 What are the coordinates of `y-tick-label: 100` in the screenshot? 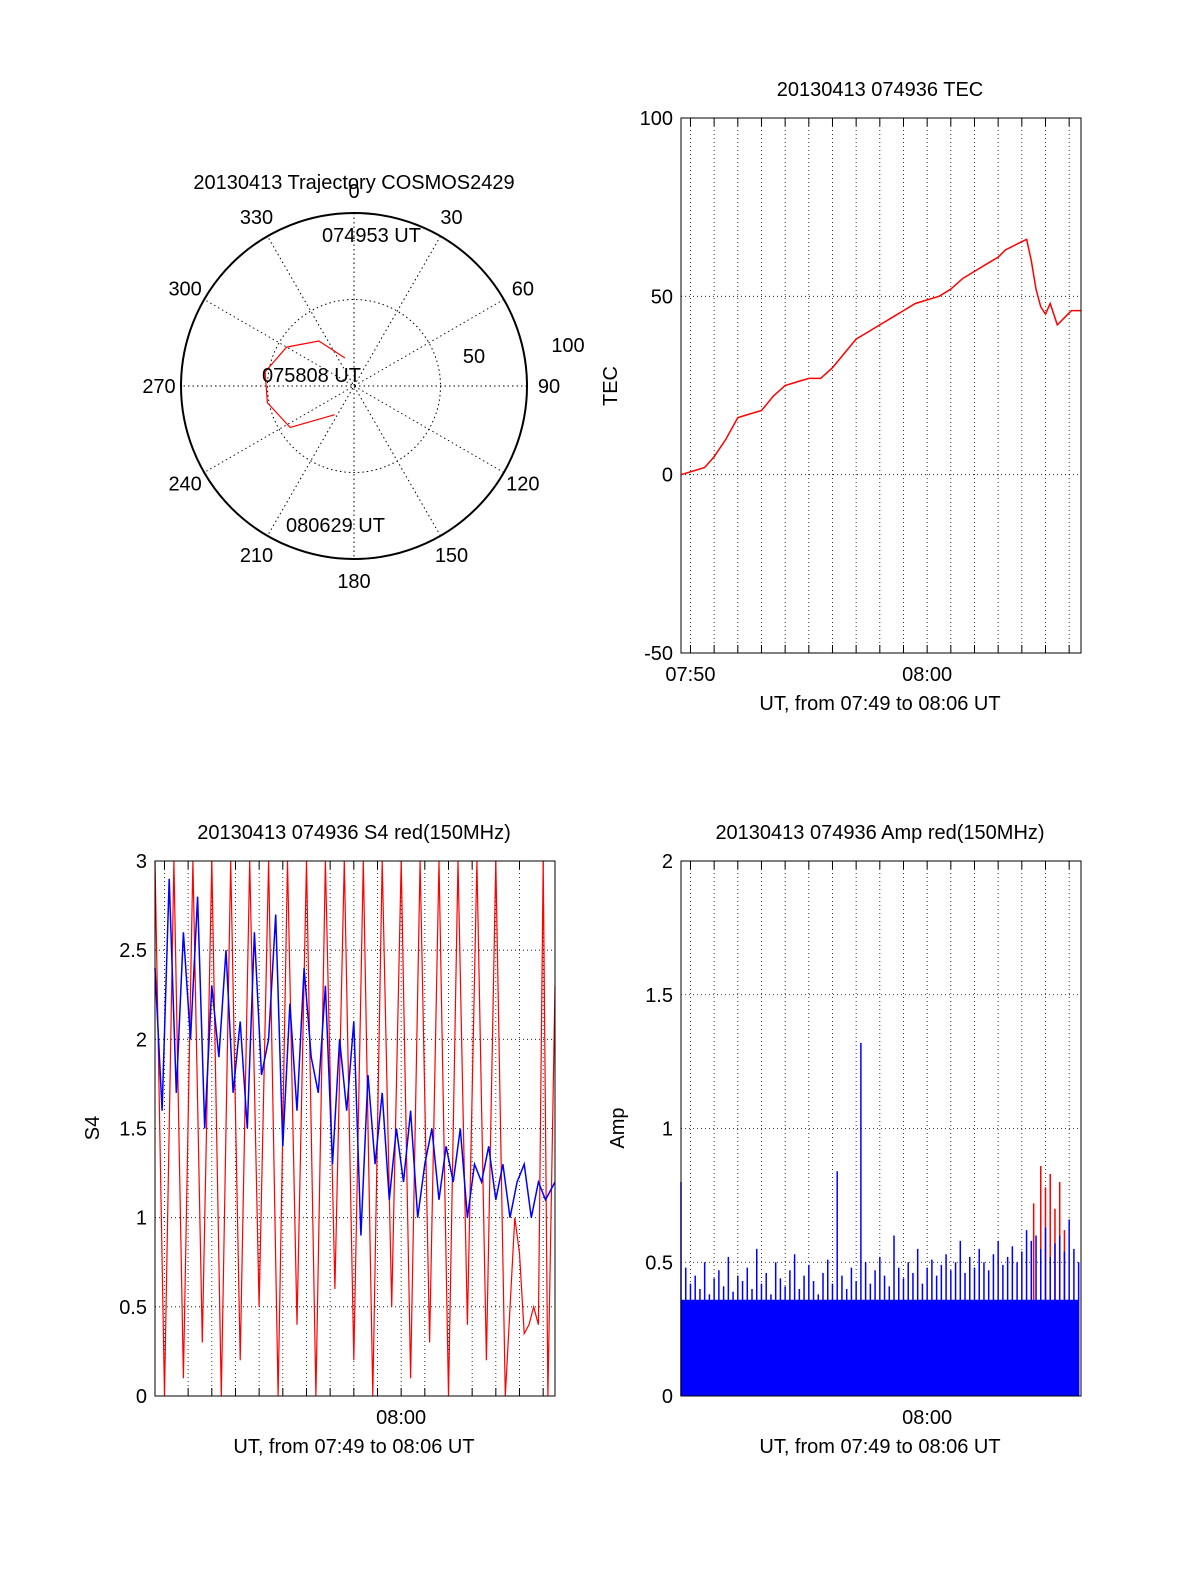 It's located at (656, 119).